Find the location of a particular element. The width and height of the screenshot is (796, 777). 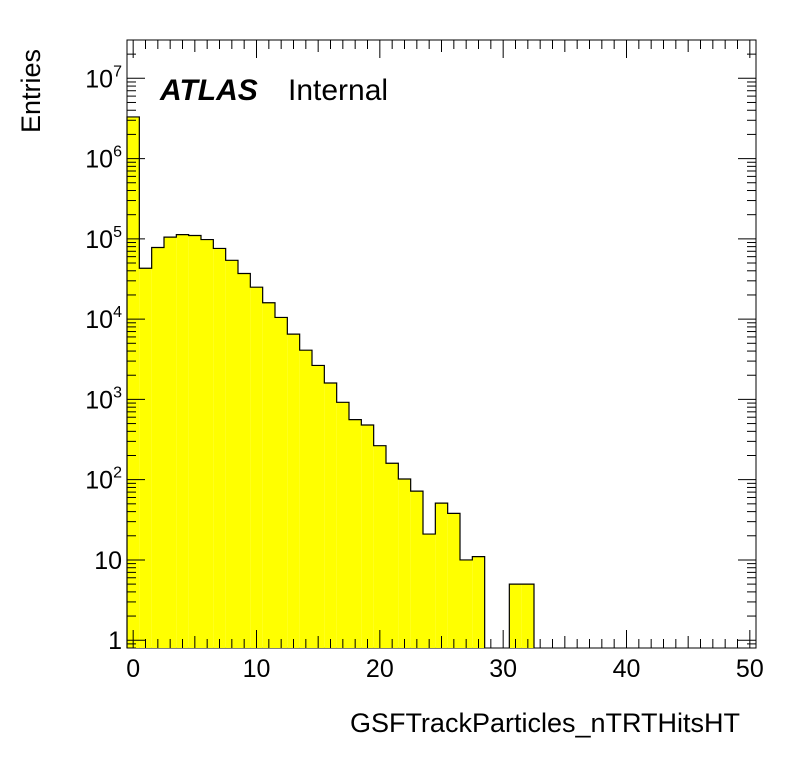

x-tick-label: 30 is located at coordinates (503, 669).